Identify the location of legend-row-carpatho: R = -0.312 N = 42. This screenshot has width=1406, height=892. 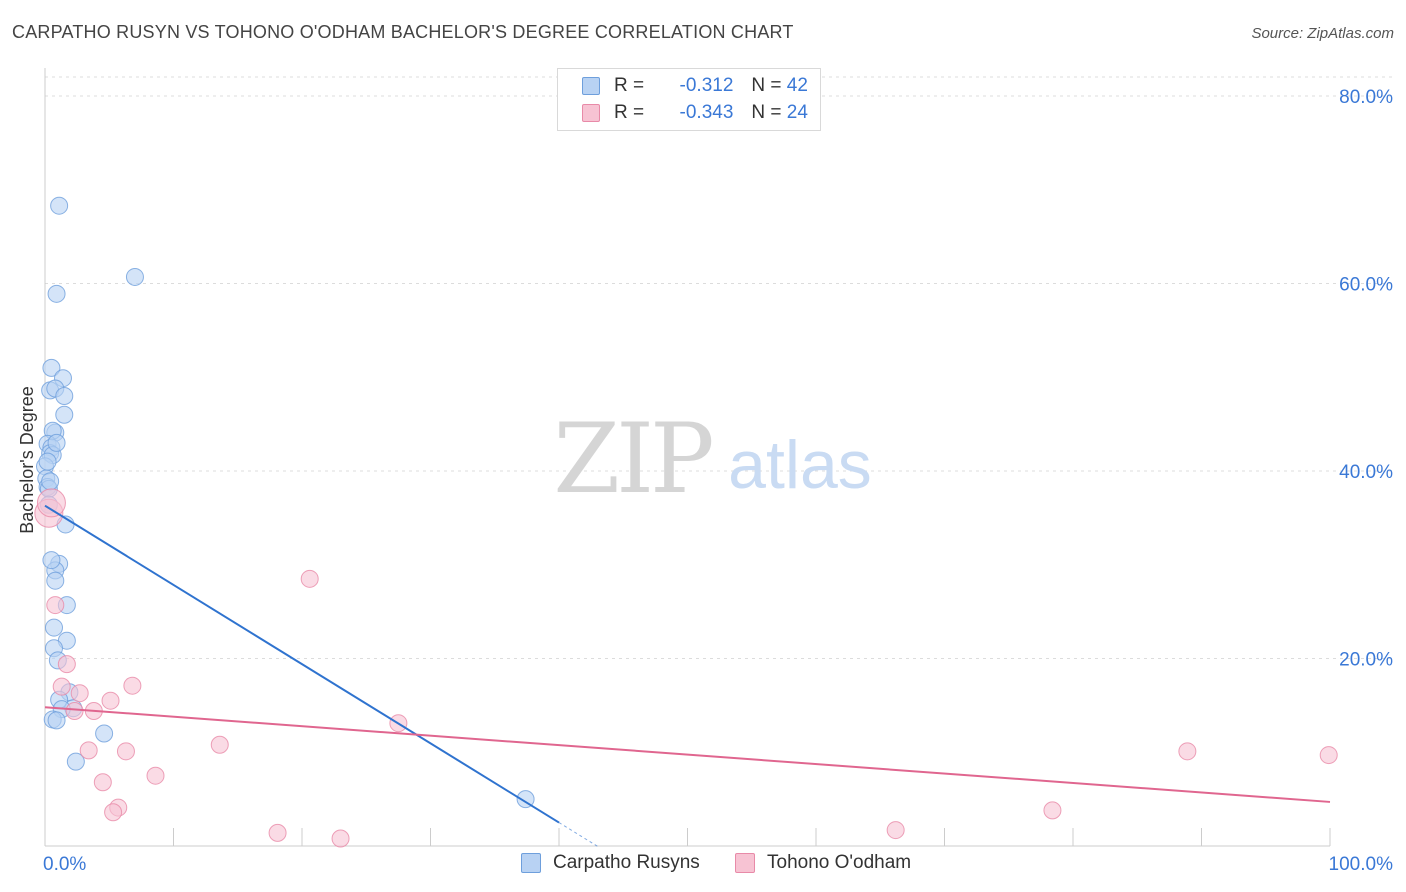
(695, 86).